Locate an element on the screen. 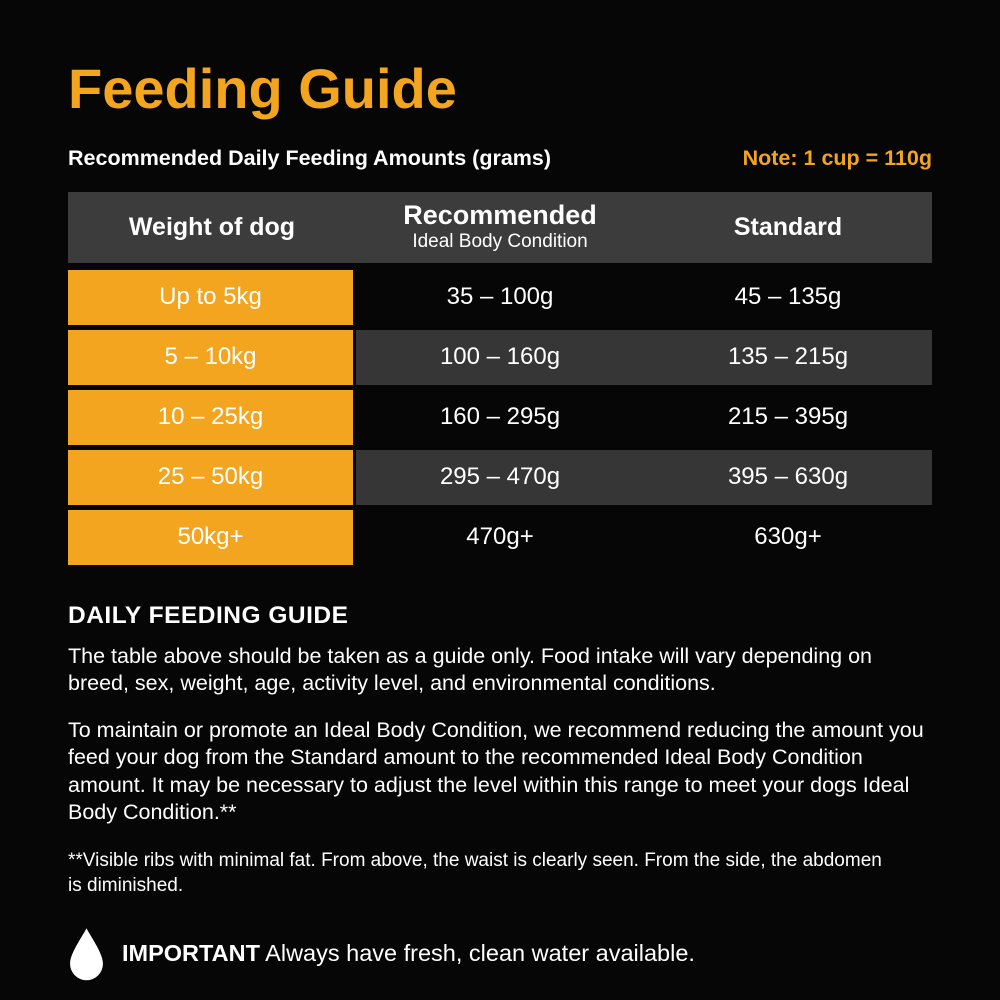 The image size is (1000, 1000). standard-cell: 630g+ is located at coordinates (788, 537).